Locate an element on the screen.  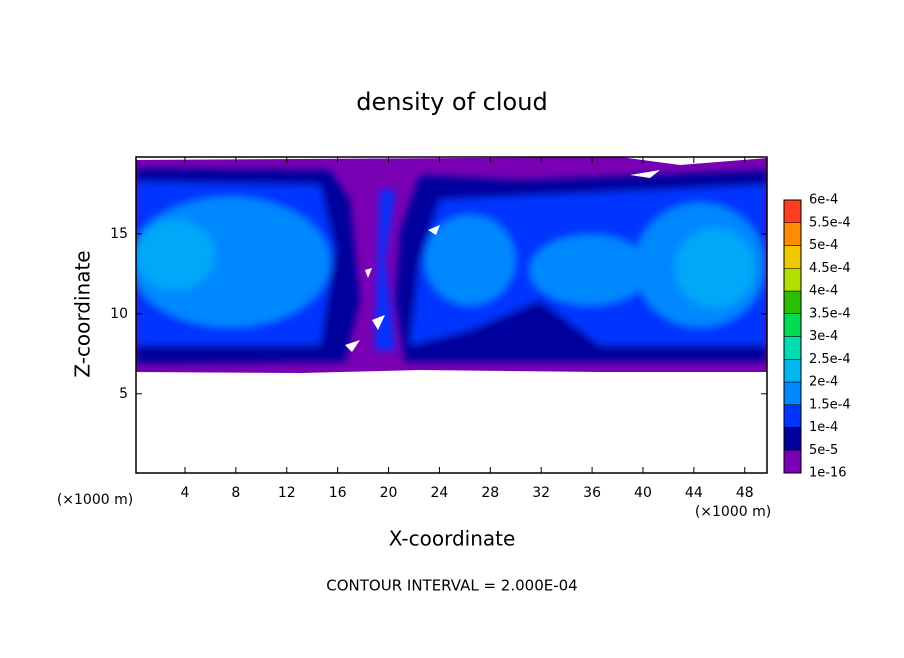
colorbar-label: 1e-16 is located at coordinates (828, 473).